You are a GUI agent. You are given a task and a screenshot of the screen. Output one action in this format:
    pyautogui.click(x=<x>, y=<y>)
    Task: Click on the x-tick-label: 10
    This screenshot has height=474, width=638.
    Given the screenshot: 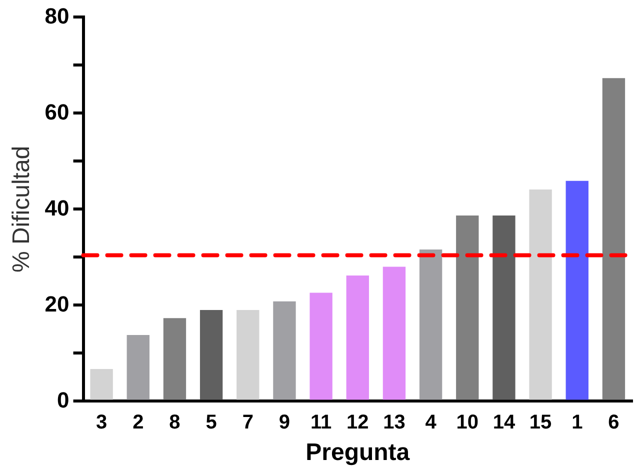 What is the action you would take?
    pyautogui.click(x=467, y=423)
    